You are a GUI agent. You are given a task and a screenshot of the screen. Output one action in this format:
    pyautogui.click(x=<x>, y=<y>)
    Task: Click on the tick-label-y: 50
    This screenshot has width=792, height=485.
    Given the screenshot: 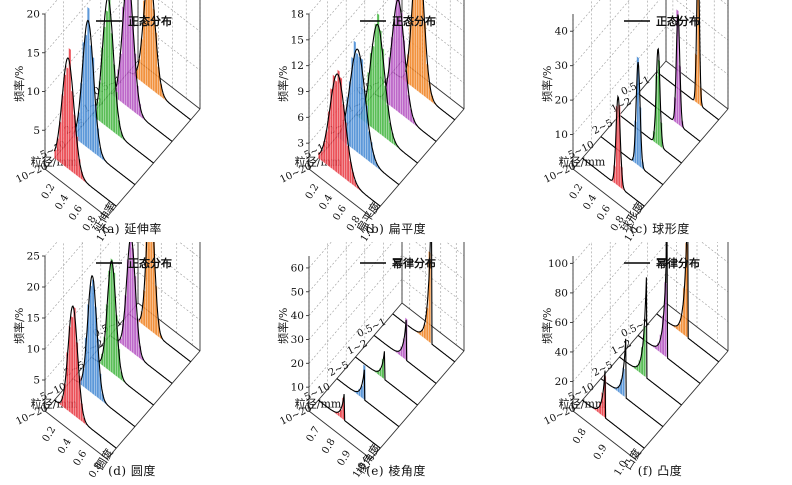 What is the action you would take?
    pyautogui.click(x=297, y=292)
    